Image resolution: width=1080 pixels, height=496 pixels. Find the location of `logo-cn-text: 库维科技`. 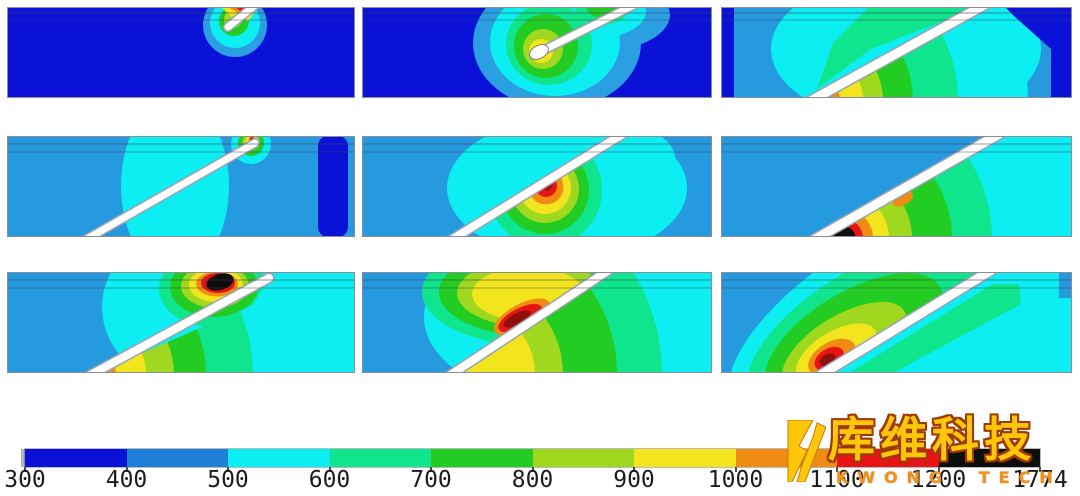

logo-cn-text: 库维科技 is located at coordinates (932, 440).